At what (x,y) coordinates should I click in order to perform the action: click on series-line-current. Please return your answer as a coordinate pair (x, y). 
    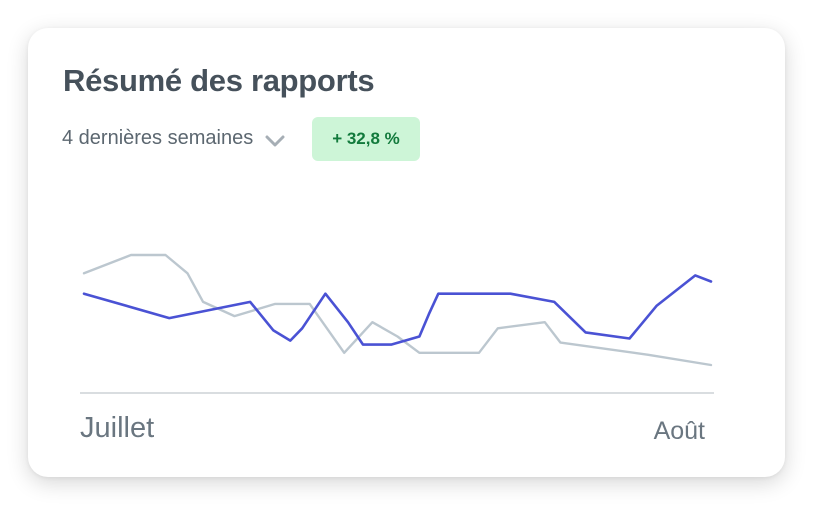
    Looking at the image, I should click on (397, 310).